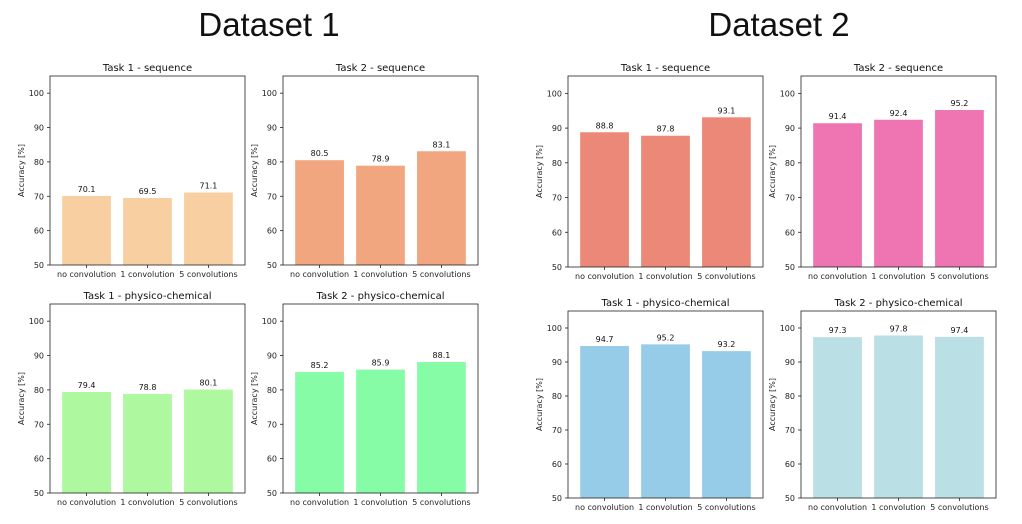  Describe the element at coordinates (838, 116) in the screenshot. I see `bar-value-label: 91.4` at that location.